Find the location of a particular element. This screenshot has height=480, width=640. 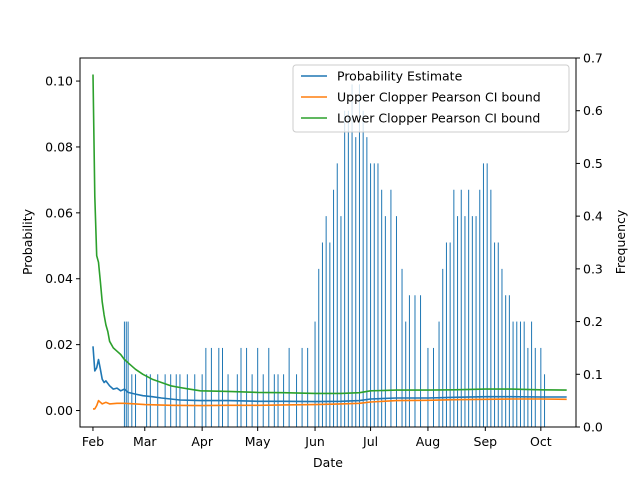

y-axis-right: 0.0 0.1 0.2 0.3 0.4 0.5 0.6 0.7 is located at coordinates (589, 243).